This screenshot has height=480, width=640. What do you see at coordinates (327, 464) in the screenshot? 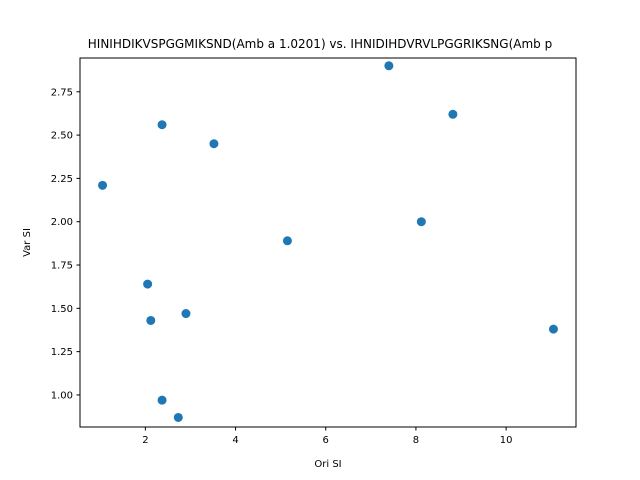
I see `x-axis-label: Ori SI` at bounding box center [327, 464].